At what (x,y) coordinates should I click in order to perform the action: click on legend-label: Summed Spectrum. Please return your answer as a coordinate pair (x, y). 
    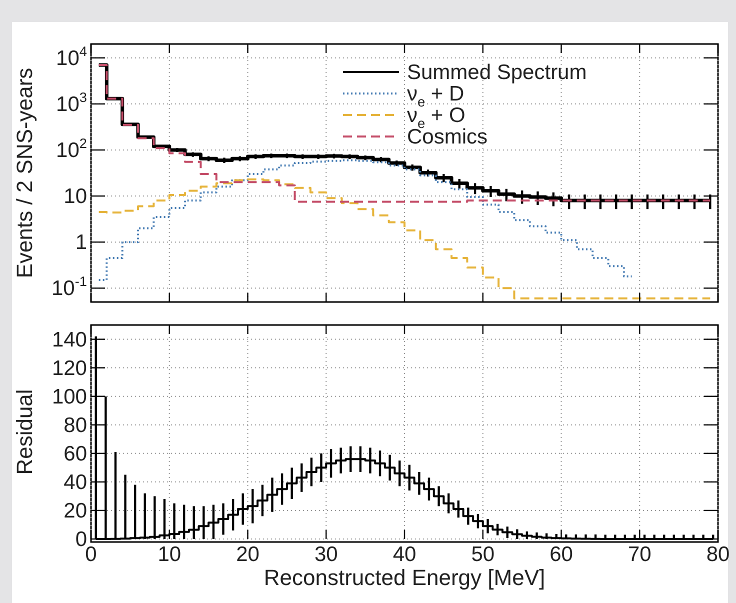
    Looking at the image, I should click on (497, 72).